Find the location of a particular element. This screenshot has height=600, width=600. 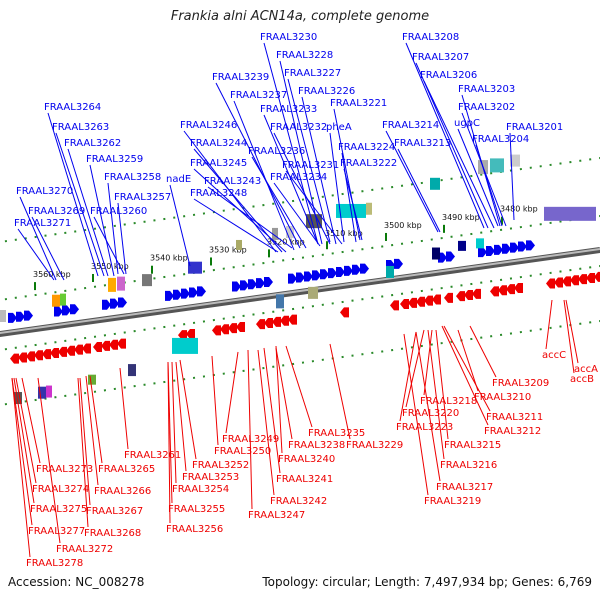

gene-label: FRAAL3259 is located at coordinates (114, 159).